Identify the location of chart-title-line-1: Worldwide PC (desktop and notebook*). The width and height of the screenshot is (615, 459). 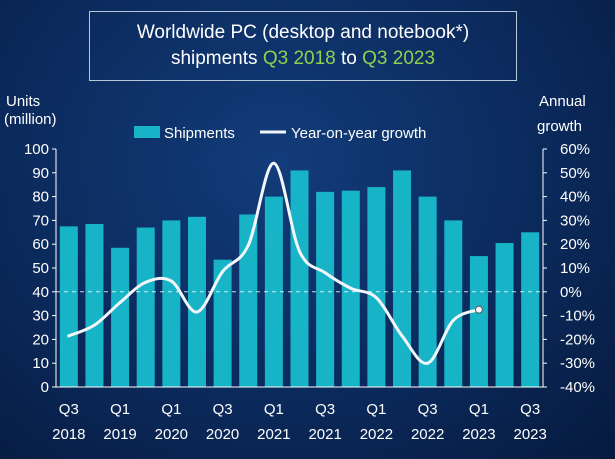
(303, 32).